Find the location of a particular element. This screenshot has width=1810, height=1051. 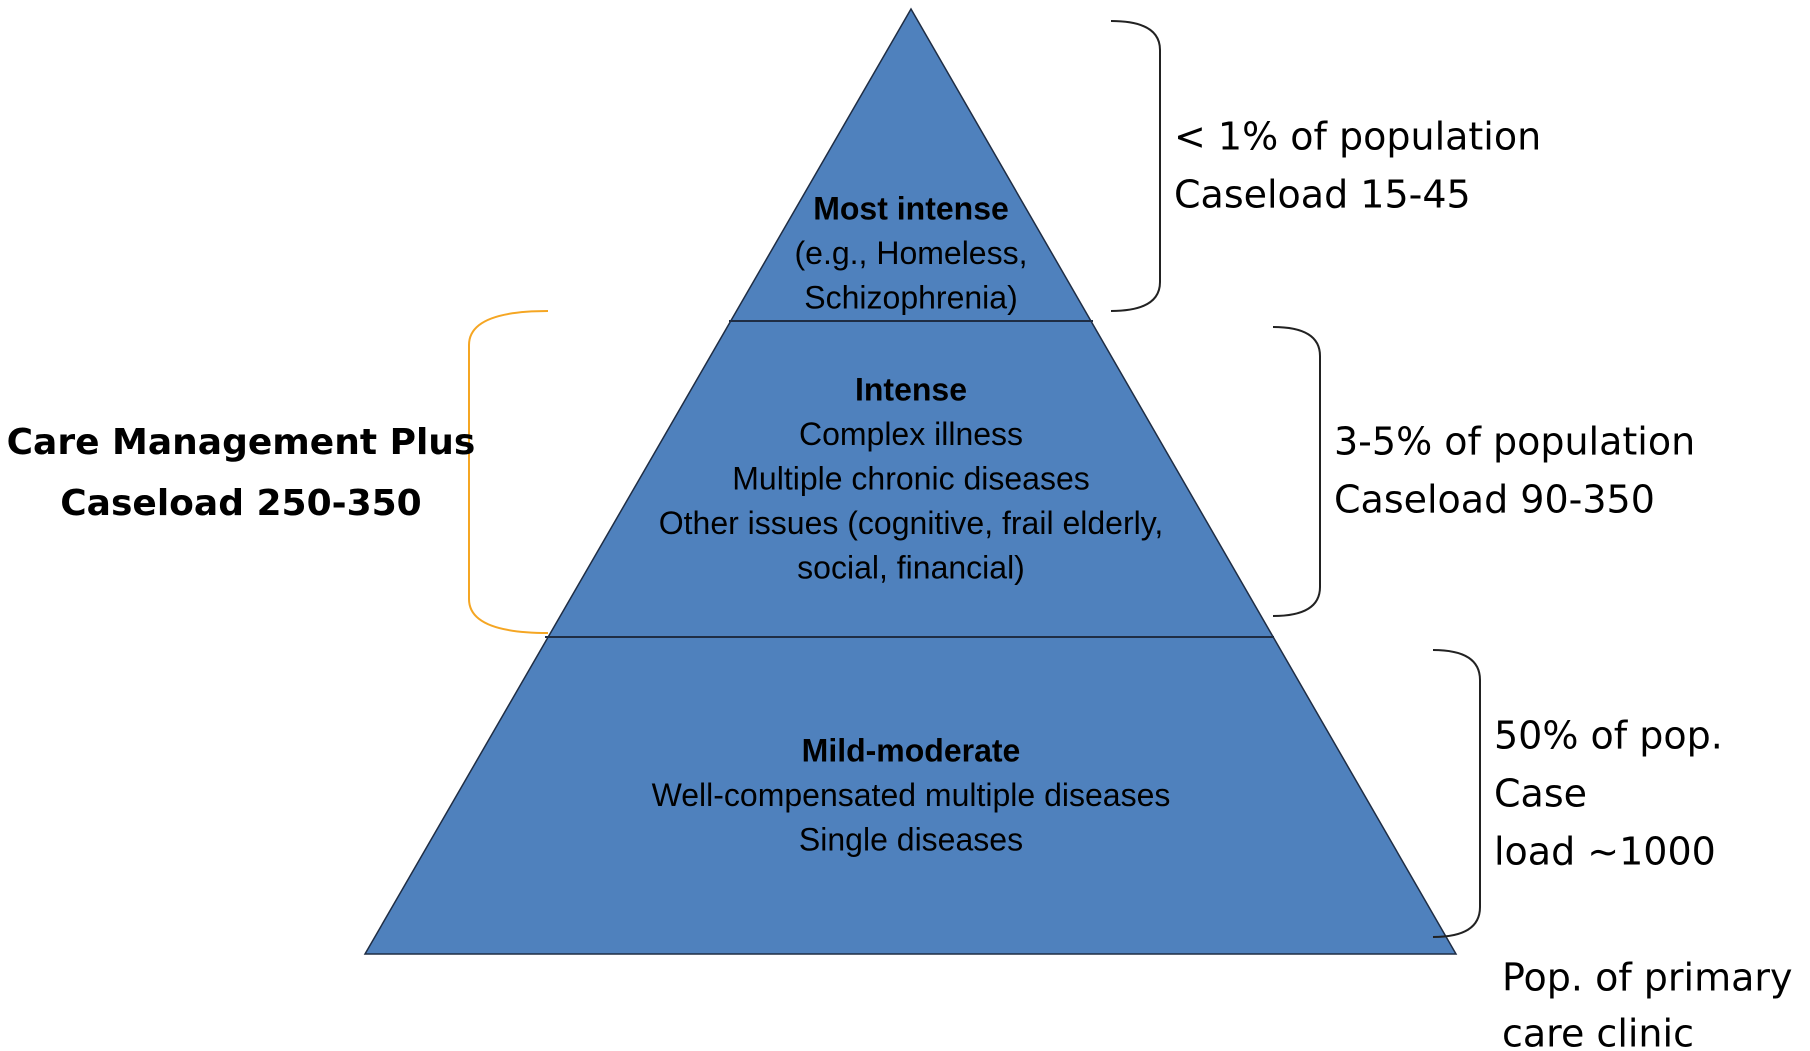

side-note: Case is located at coordinates (1540, 794).